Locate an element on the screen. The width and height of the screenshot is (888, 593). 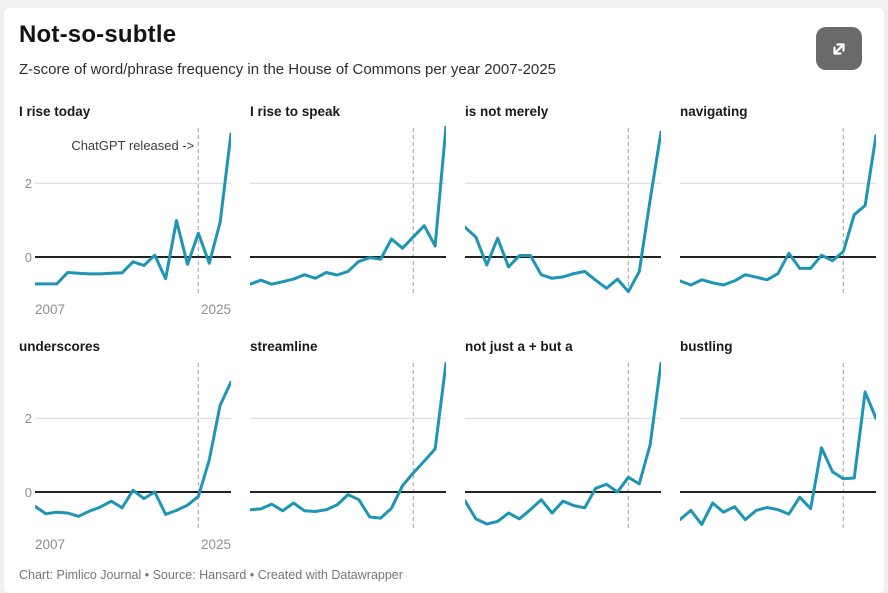
chart-cell: not just a + but a20072025 is located at coordinates (563, 445).